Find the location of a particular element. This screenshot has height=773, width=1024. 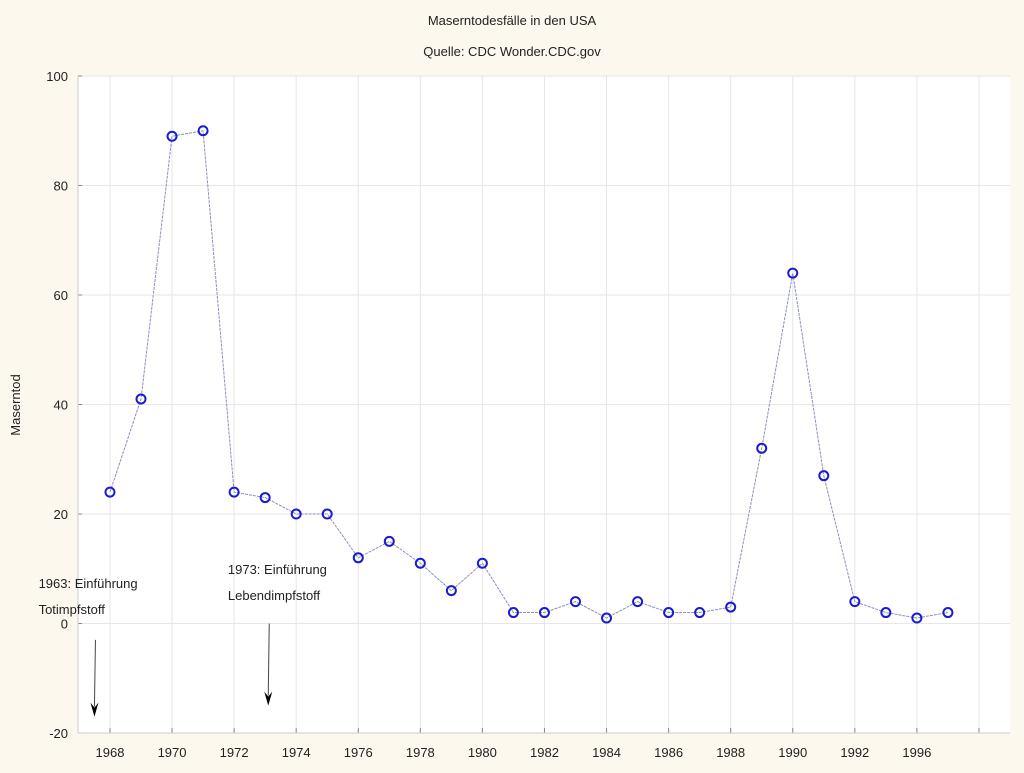

y-tick-label: 0 is located at coordinates (64, 624).